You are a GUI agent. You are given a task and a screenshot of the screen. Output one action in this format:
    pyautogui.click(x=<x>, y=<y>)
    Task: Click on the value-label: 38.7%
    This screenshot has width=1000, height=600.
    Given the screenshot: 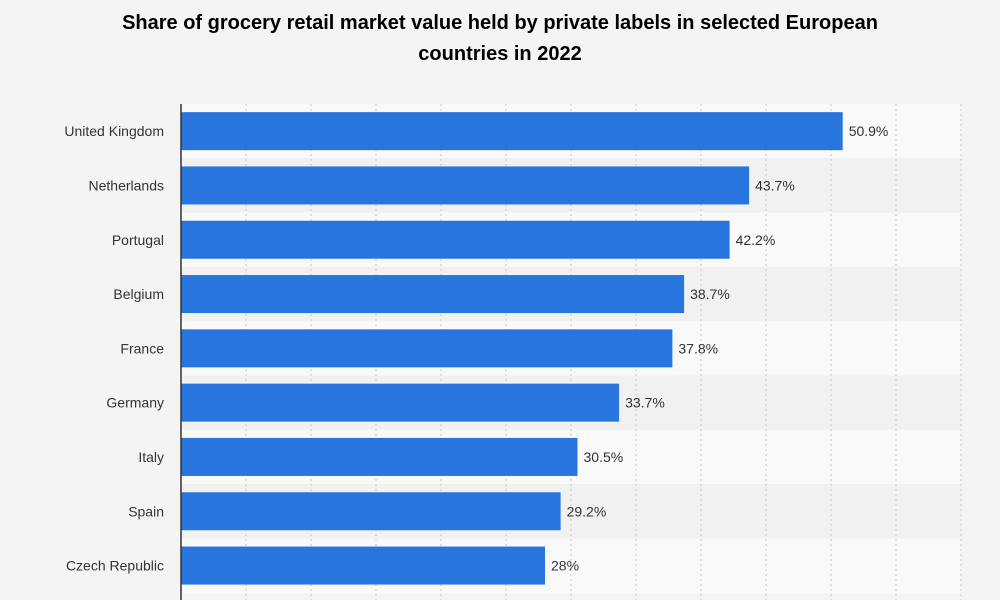 What is the action you would take?
    pyautogui.click(x=710, y=294)
    